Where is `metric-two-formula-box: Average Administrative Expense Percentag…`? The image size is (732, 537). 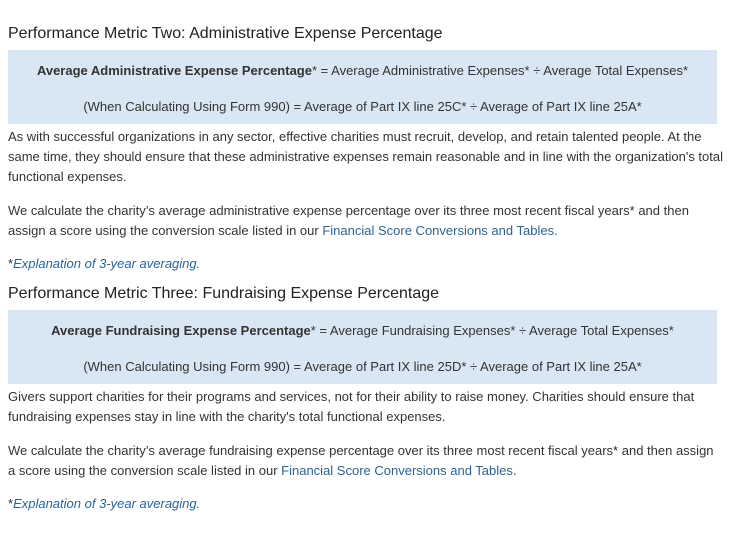
metric-two-formula-box: Average Administrative Expense Percentag… is located at coordinates (362, 87).